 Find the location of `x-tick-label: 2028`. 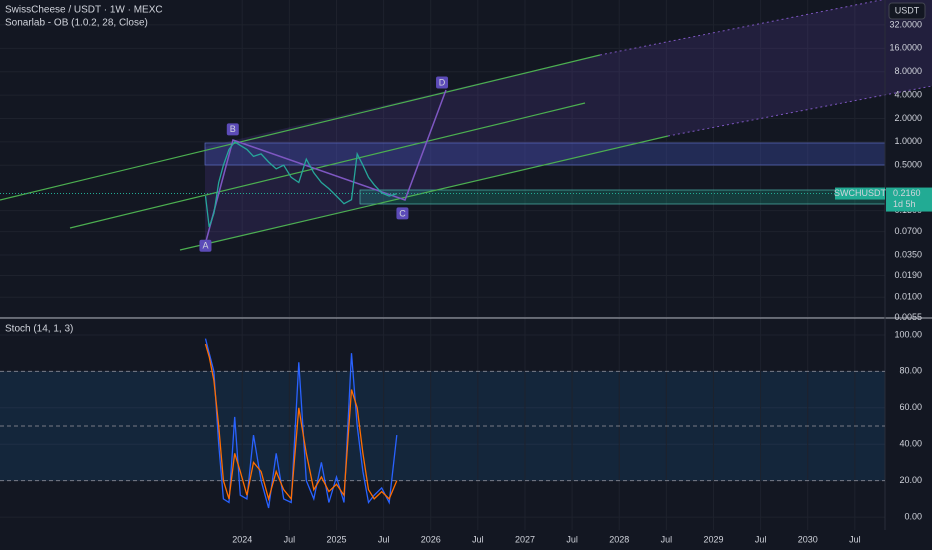

x-tick-label: 2028 is located at coordinates (619, 539).